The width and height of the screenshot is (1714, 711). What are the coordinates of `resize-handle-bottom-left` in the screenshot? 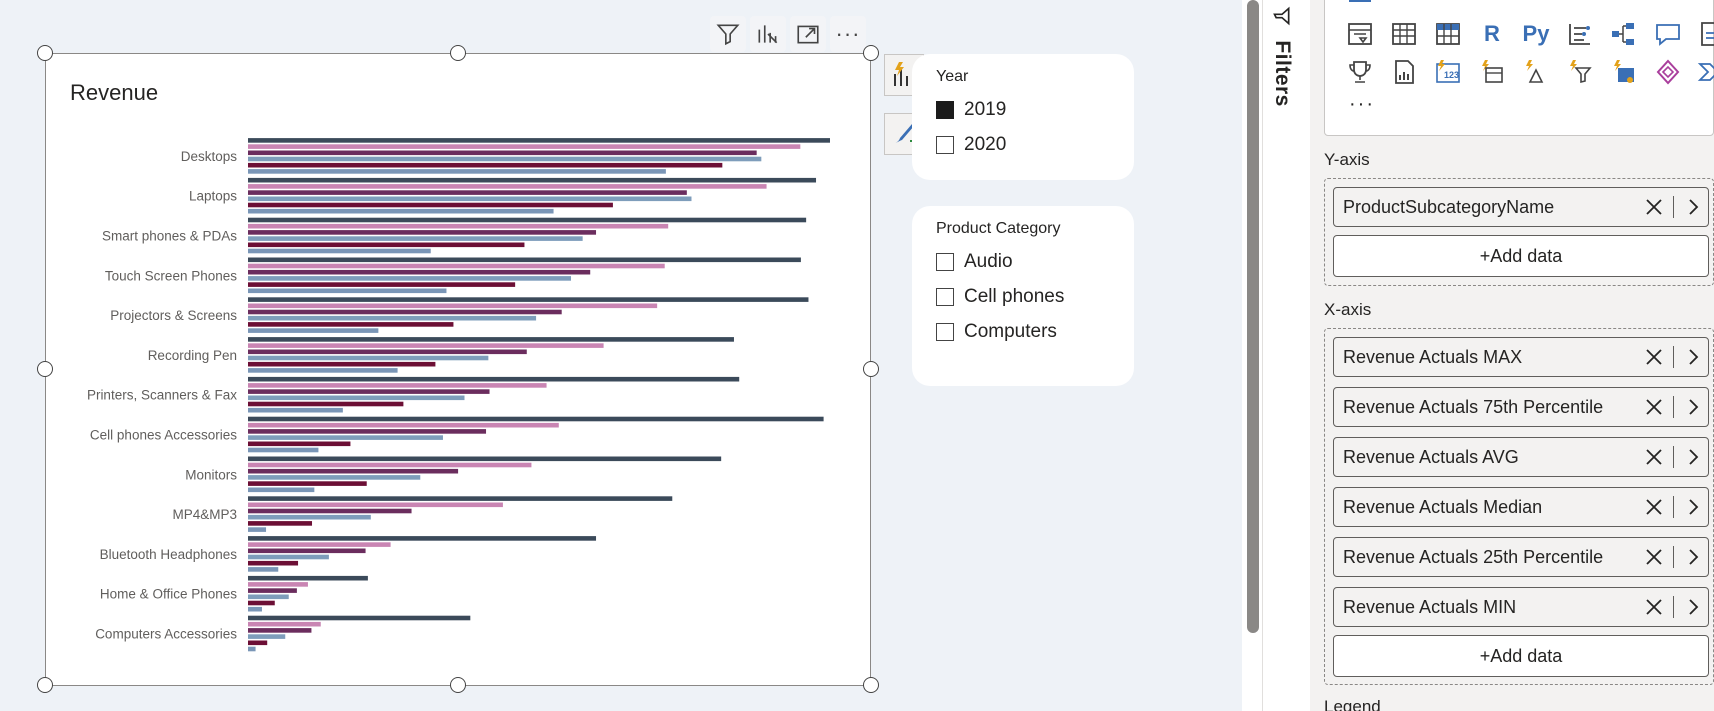 It's located at (45, 685).